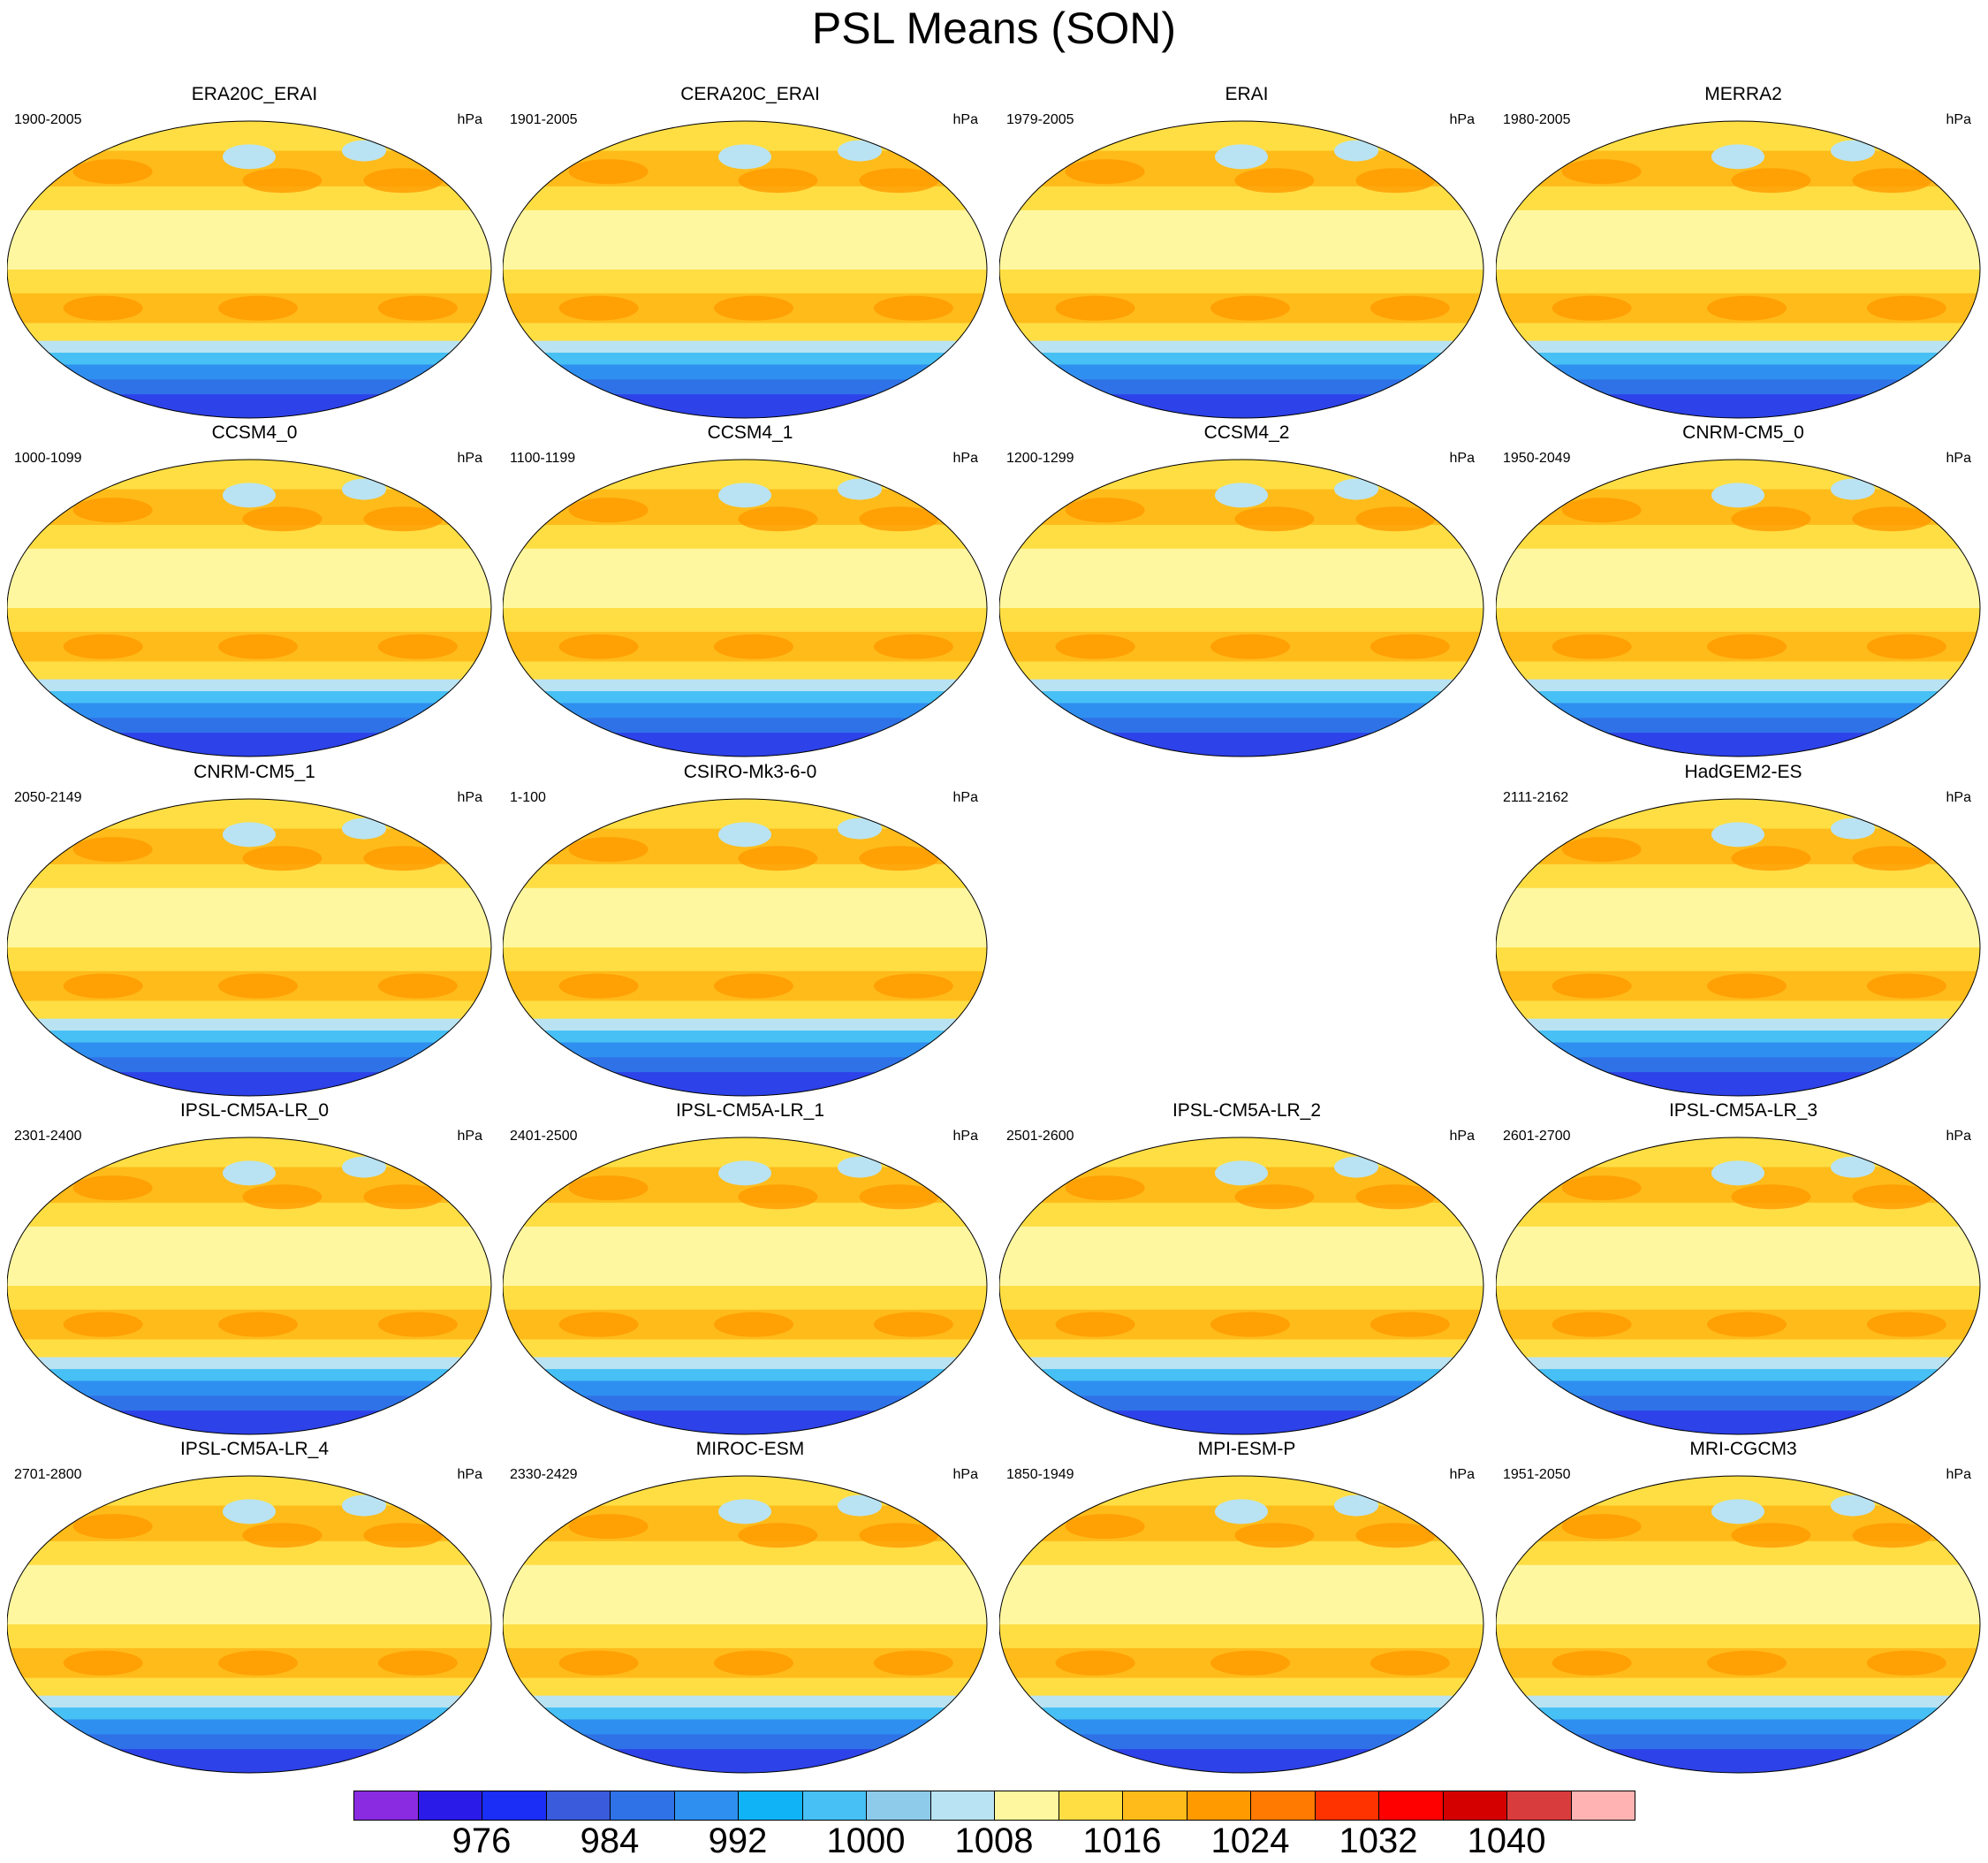 The image size is (1988, 1863). I want to click on map-svg, so click(745, 608).